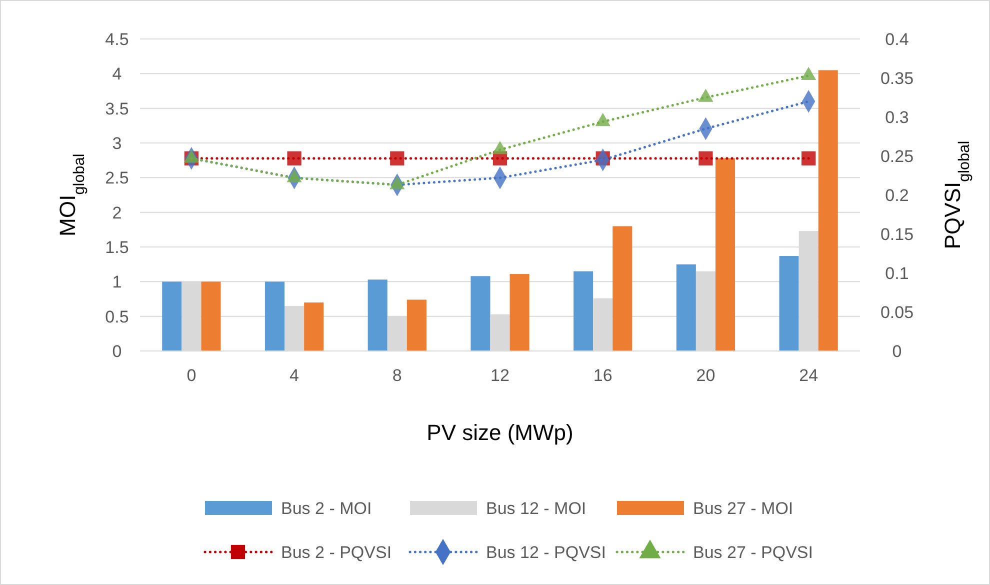  What do you see at coordinates (897, 273) in the screenshot?
I see `y2-tick-label: 0.1` at bounding box center [897, 273].